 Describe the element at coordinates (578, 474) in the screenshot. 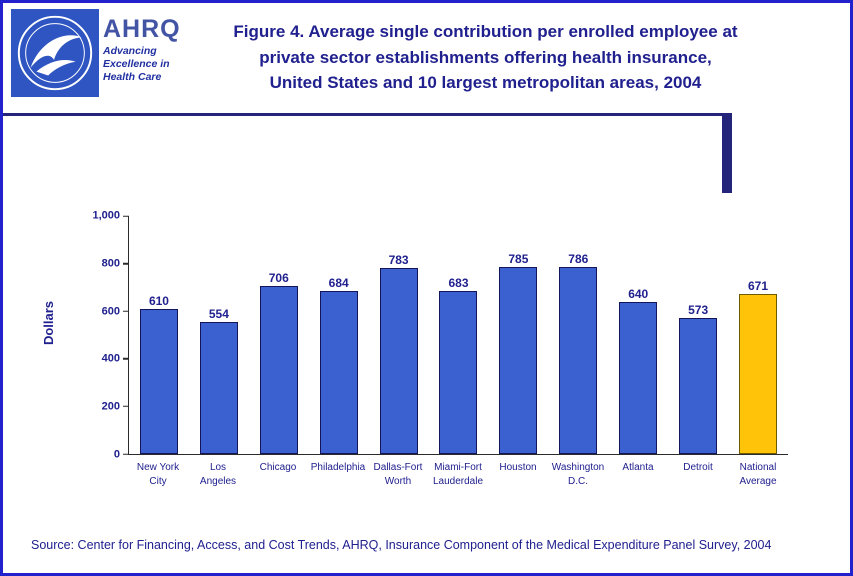

I see `category-label: Washington D.C.` at that location.